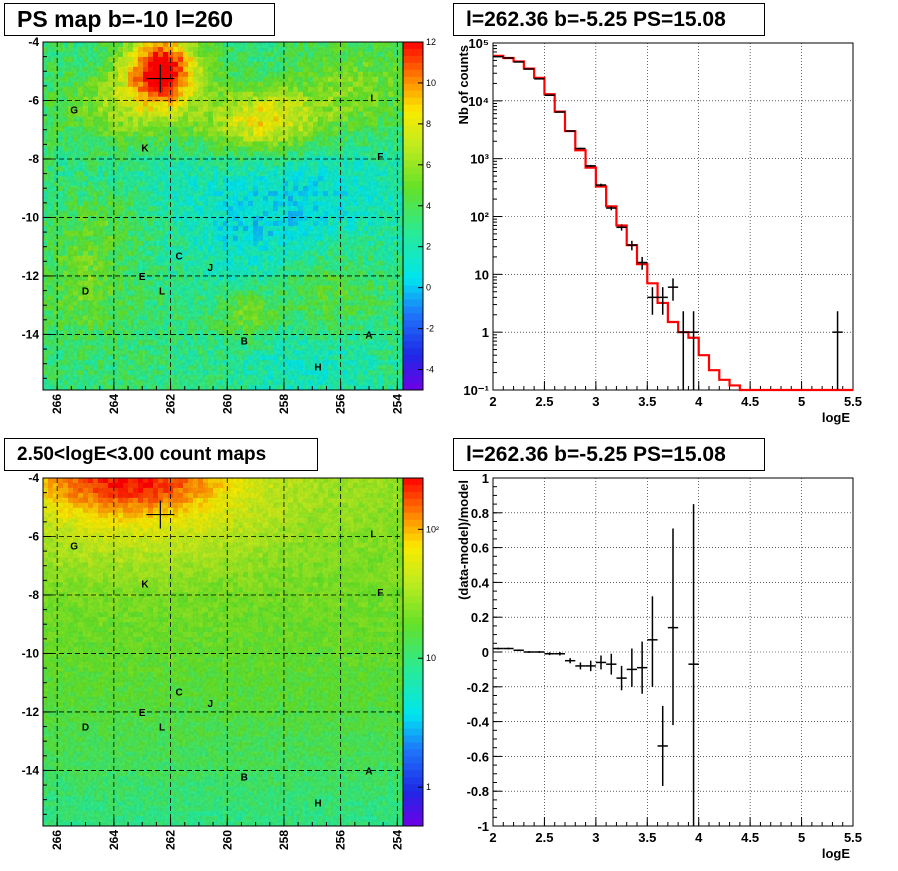  I want to click on ps-map-title: PS map b=-10 l=260, so click(139, 19).